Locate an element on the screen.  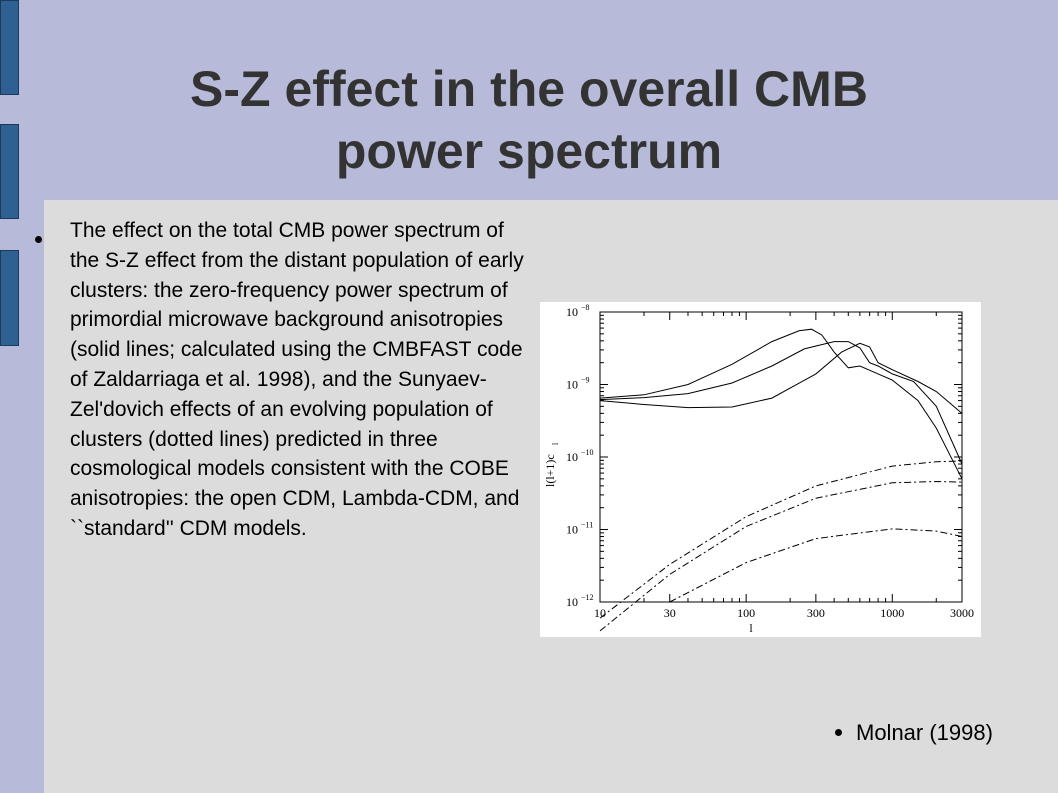
citation-text: Molnar (1998) is located at coordinates (924, 732).